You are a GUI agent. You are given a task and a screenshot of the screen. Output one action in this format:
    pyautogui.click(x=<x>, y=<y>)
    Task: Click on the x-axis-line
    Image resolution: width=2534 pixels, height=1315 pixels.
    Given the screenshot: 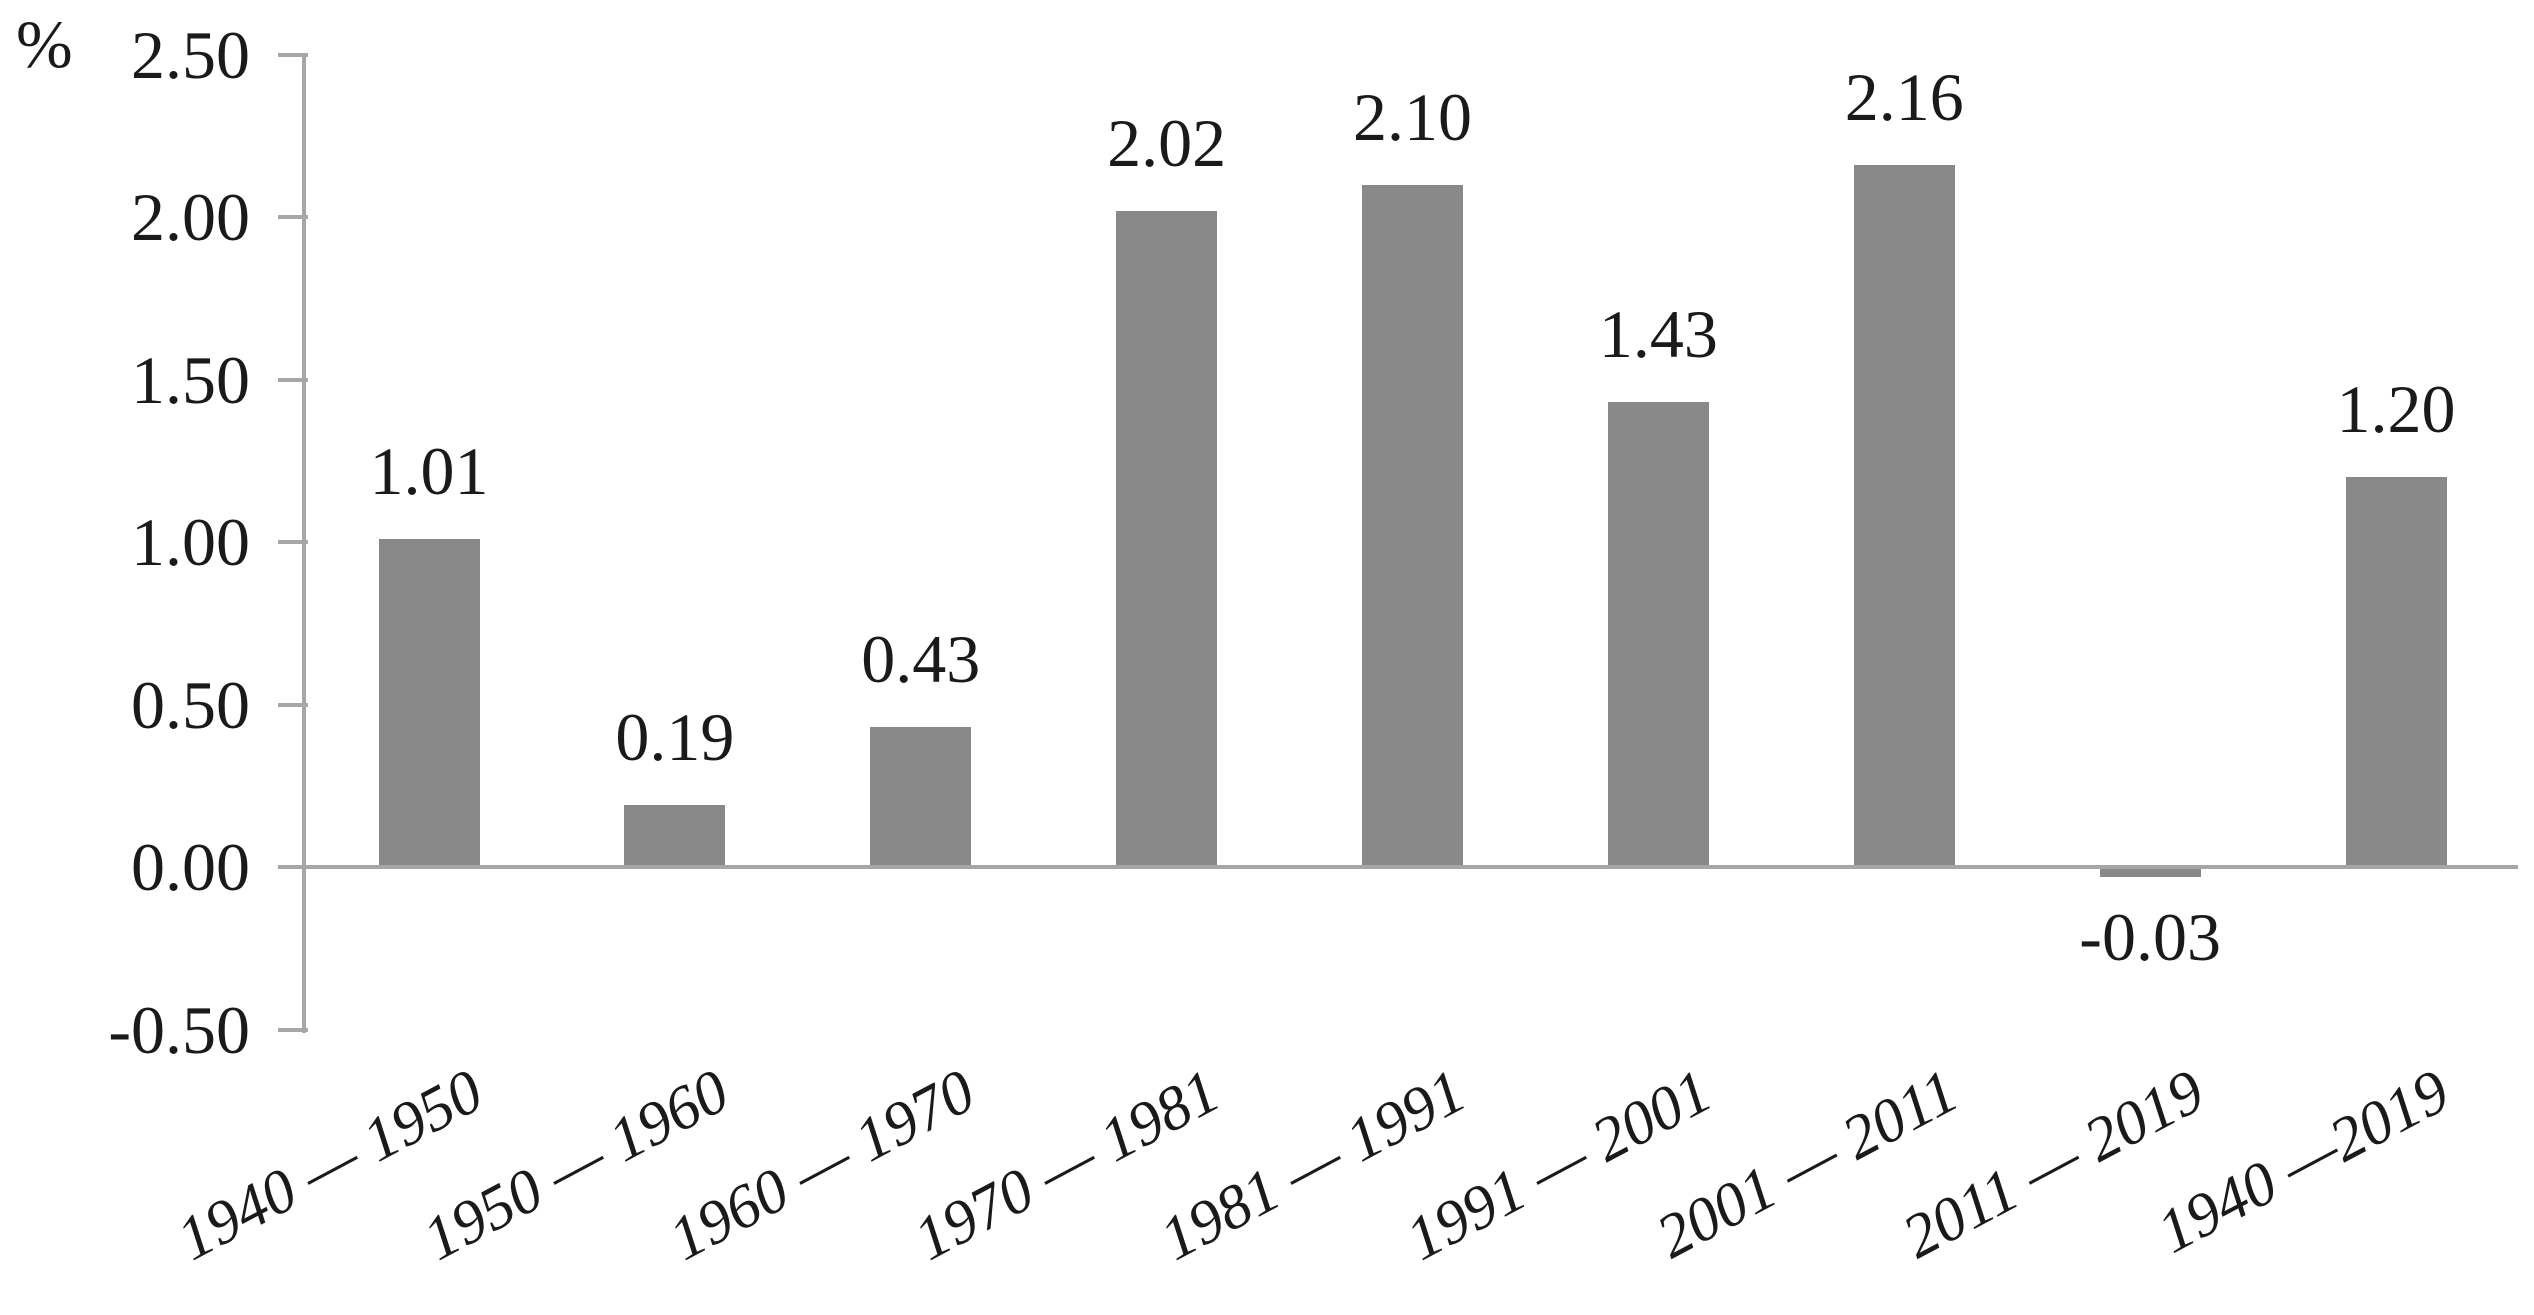 What is the action you would take?
    pyautogui.click(x=1398, y=867)
    